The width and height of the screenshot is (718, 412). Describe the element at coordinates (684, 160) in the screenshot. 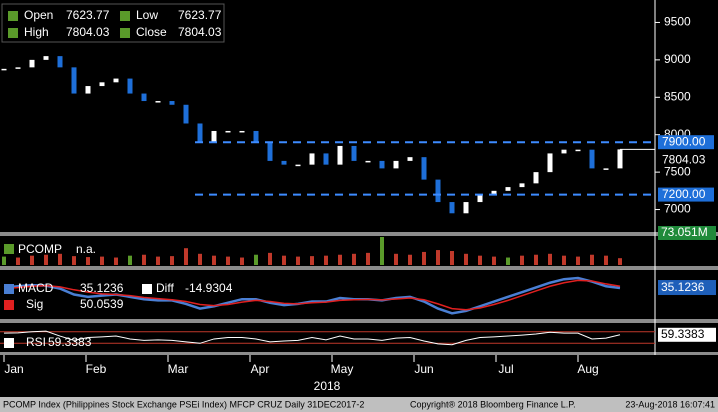

I see `last-price-label: 7804.03` at that location.